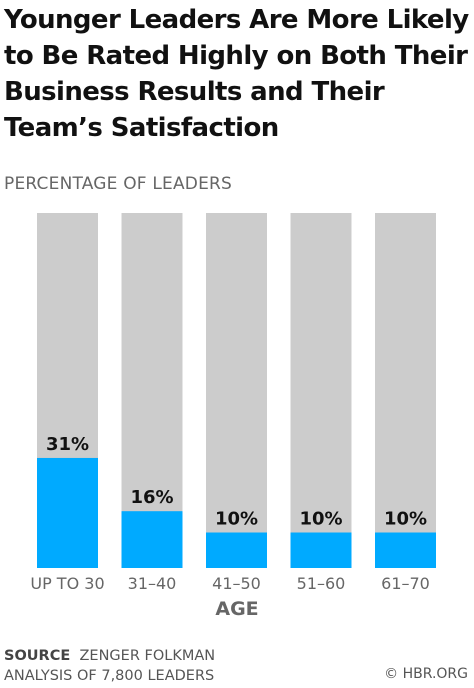  What do you see at coordinates (151, 497) in the screenshot?
I see `value-label: 16%` at bounding box center [151, 497].